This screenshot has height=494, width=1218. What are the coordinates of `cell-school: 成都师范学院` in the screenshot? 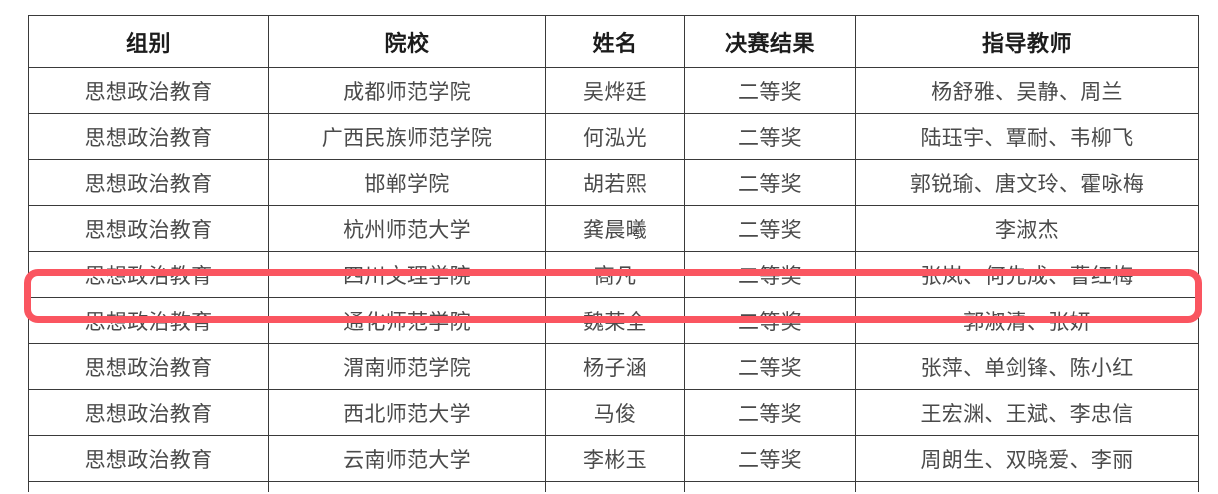 It's located at (407, 90).